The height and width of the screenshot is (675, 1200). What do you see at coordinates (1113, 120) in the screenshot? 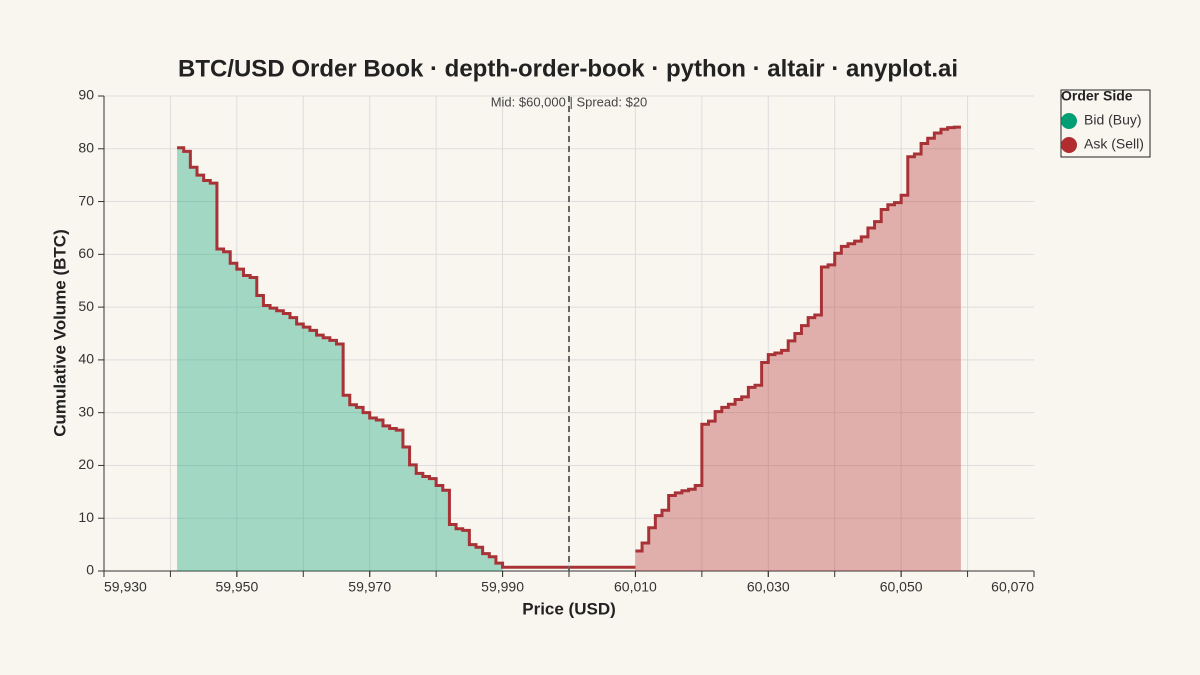
I see `legend-label: Bid (Buy)` at bounding box center [1113, 120].